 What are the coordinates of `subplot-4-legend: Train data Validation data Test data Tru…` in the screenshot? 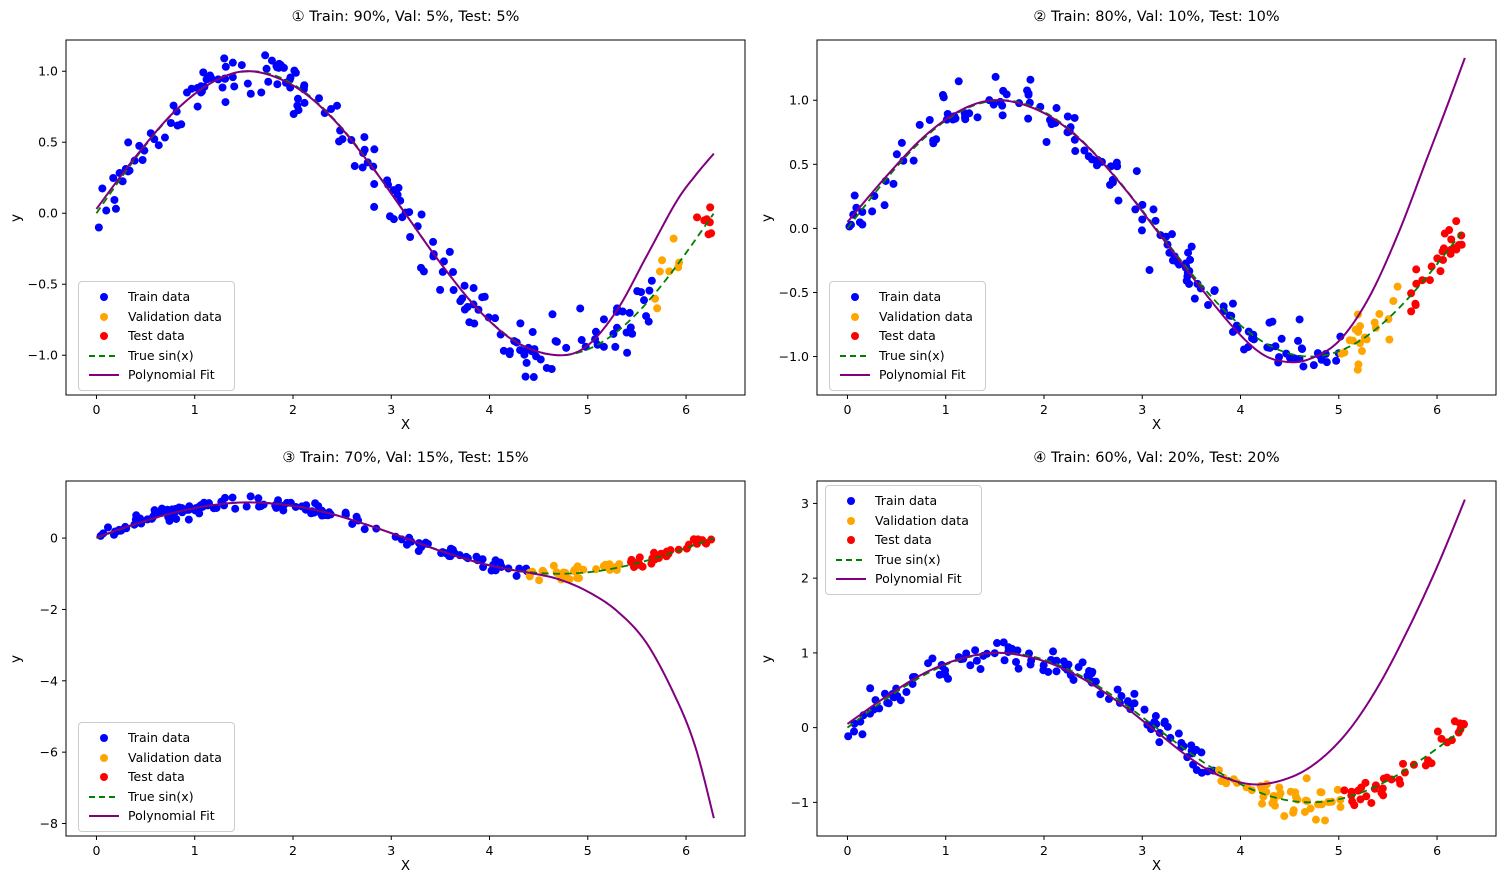 It's located at (903, 540).